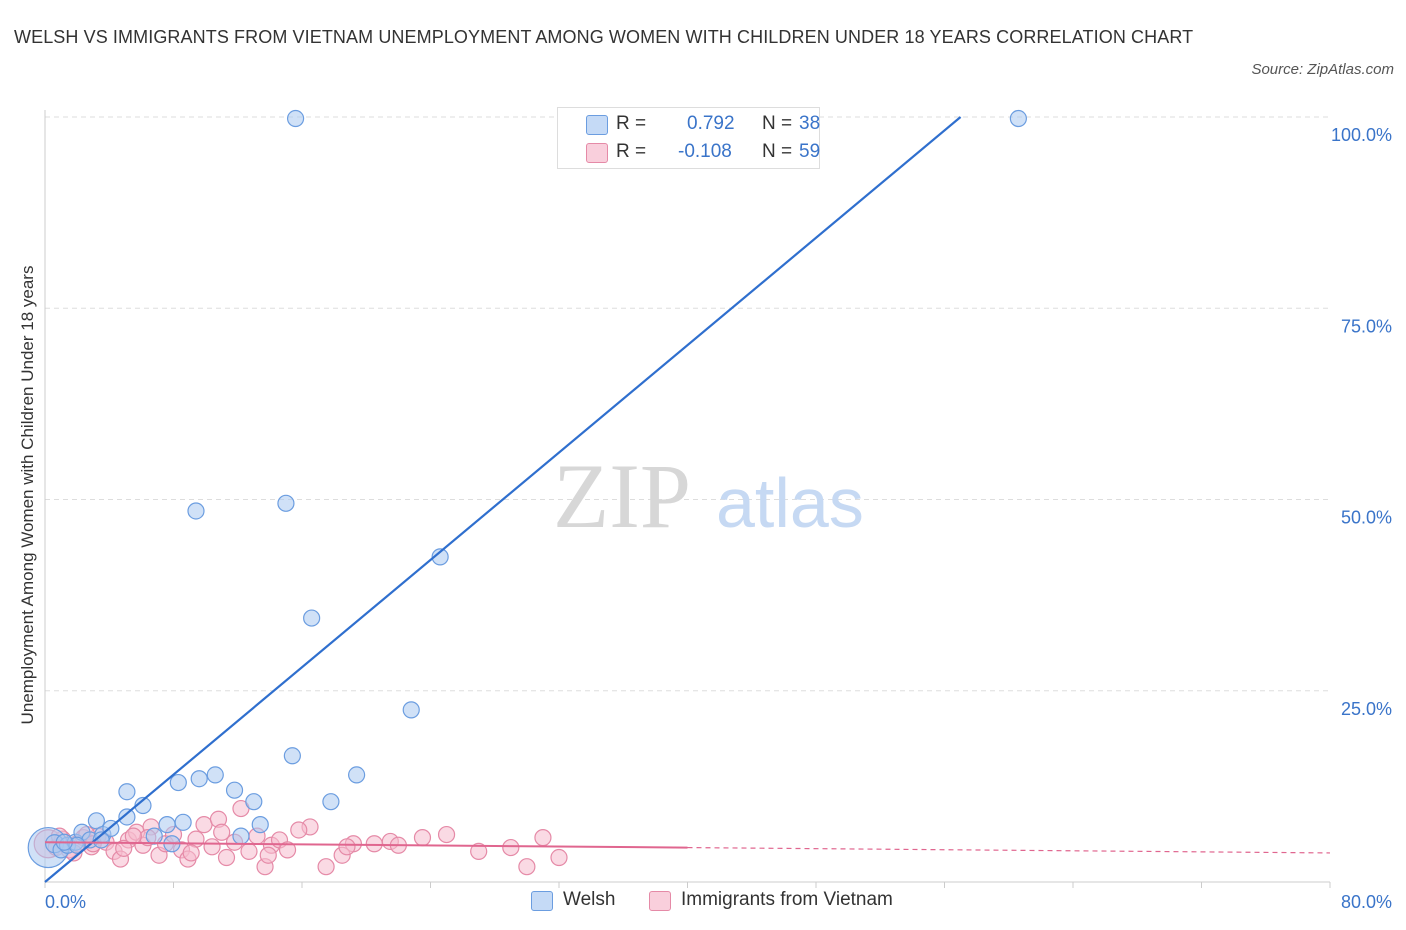 This screenshot has height=930, width=1406. What do you see at coordinates (631, 123) in the screenshot?
I see `welsh-r-label: R =` at bounding box center [631, 123].